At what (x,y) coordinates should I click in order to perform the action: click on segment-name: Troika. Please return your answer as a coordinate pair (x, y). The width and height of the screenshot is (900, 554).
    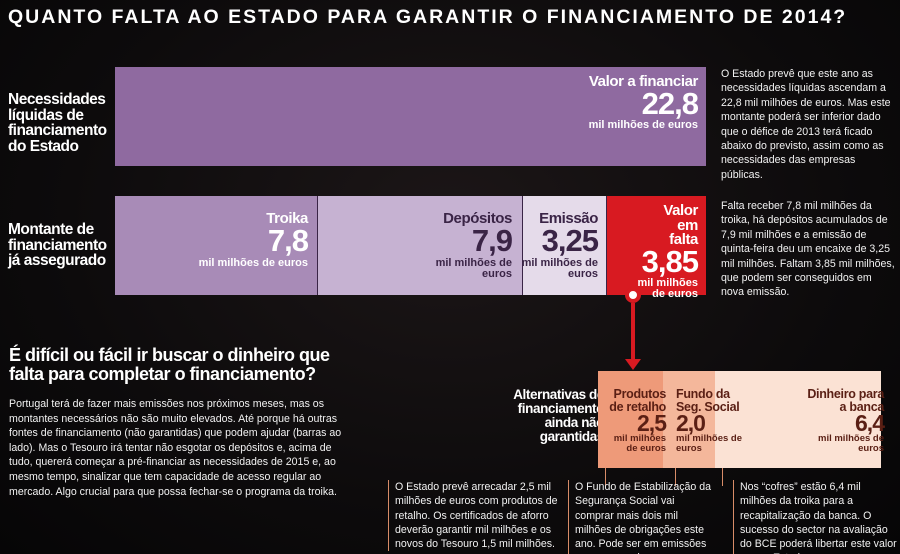
    Looking at the image, I should click on (287, 218).